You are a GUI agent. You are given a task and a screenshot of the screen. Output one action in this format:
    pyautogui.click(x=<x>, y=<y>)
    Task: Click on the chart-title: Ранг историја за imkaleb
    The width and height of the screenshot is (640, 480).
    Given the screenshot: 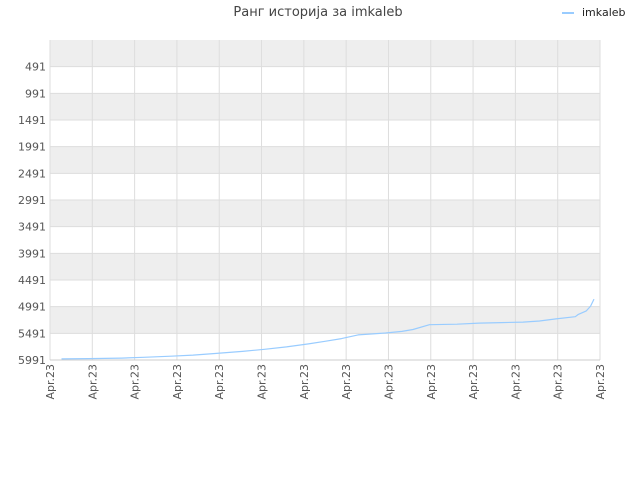 What is the action you would take?
    pyautogui.click(x=317, y=12)
    